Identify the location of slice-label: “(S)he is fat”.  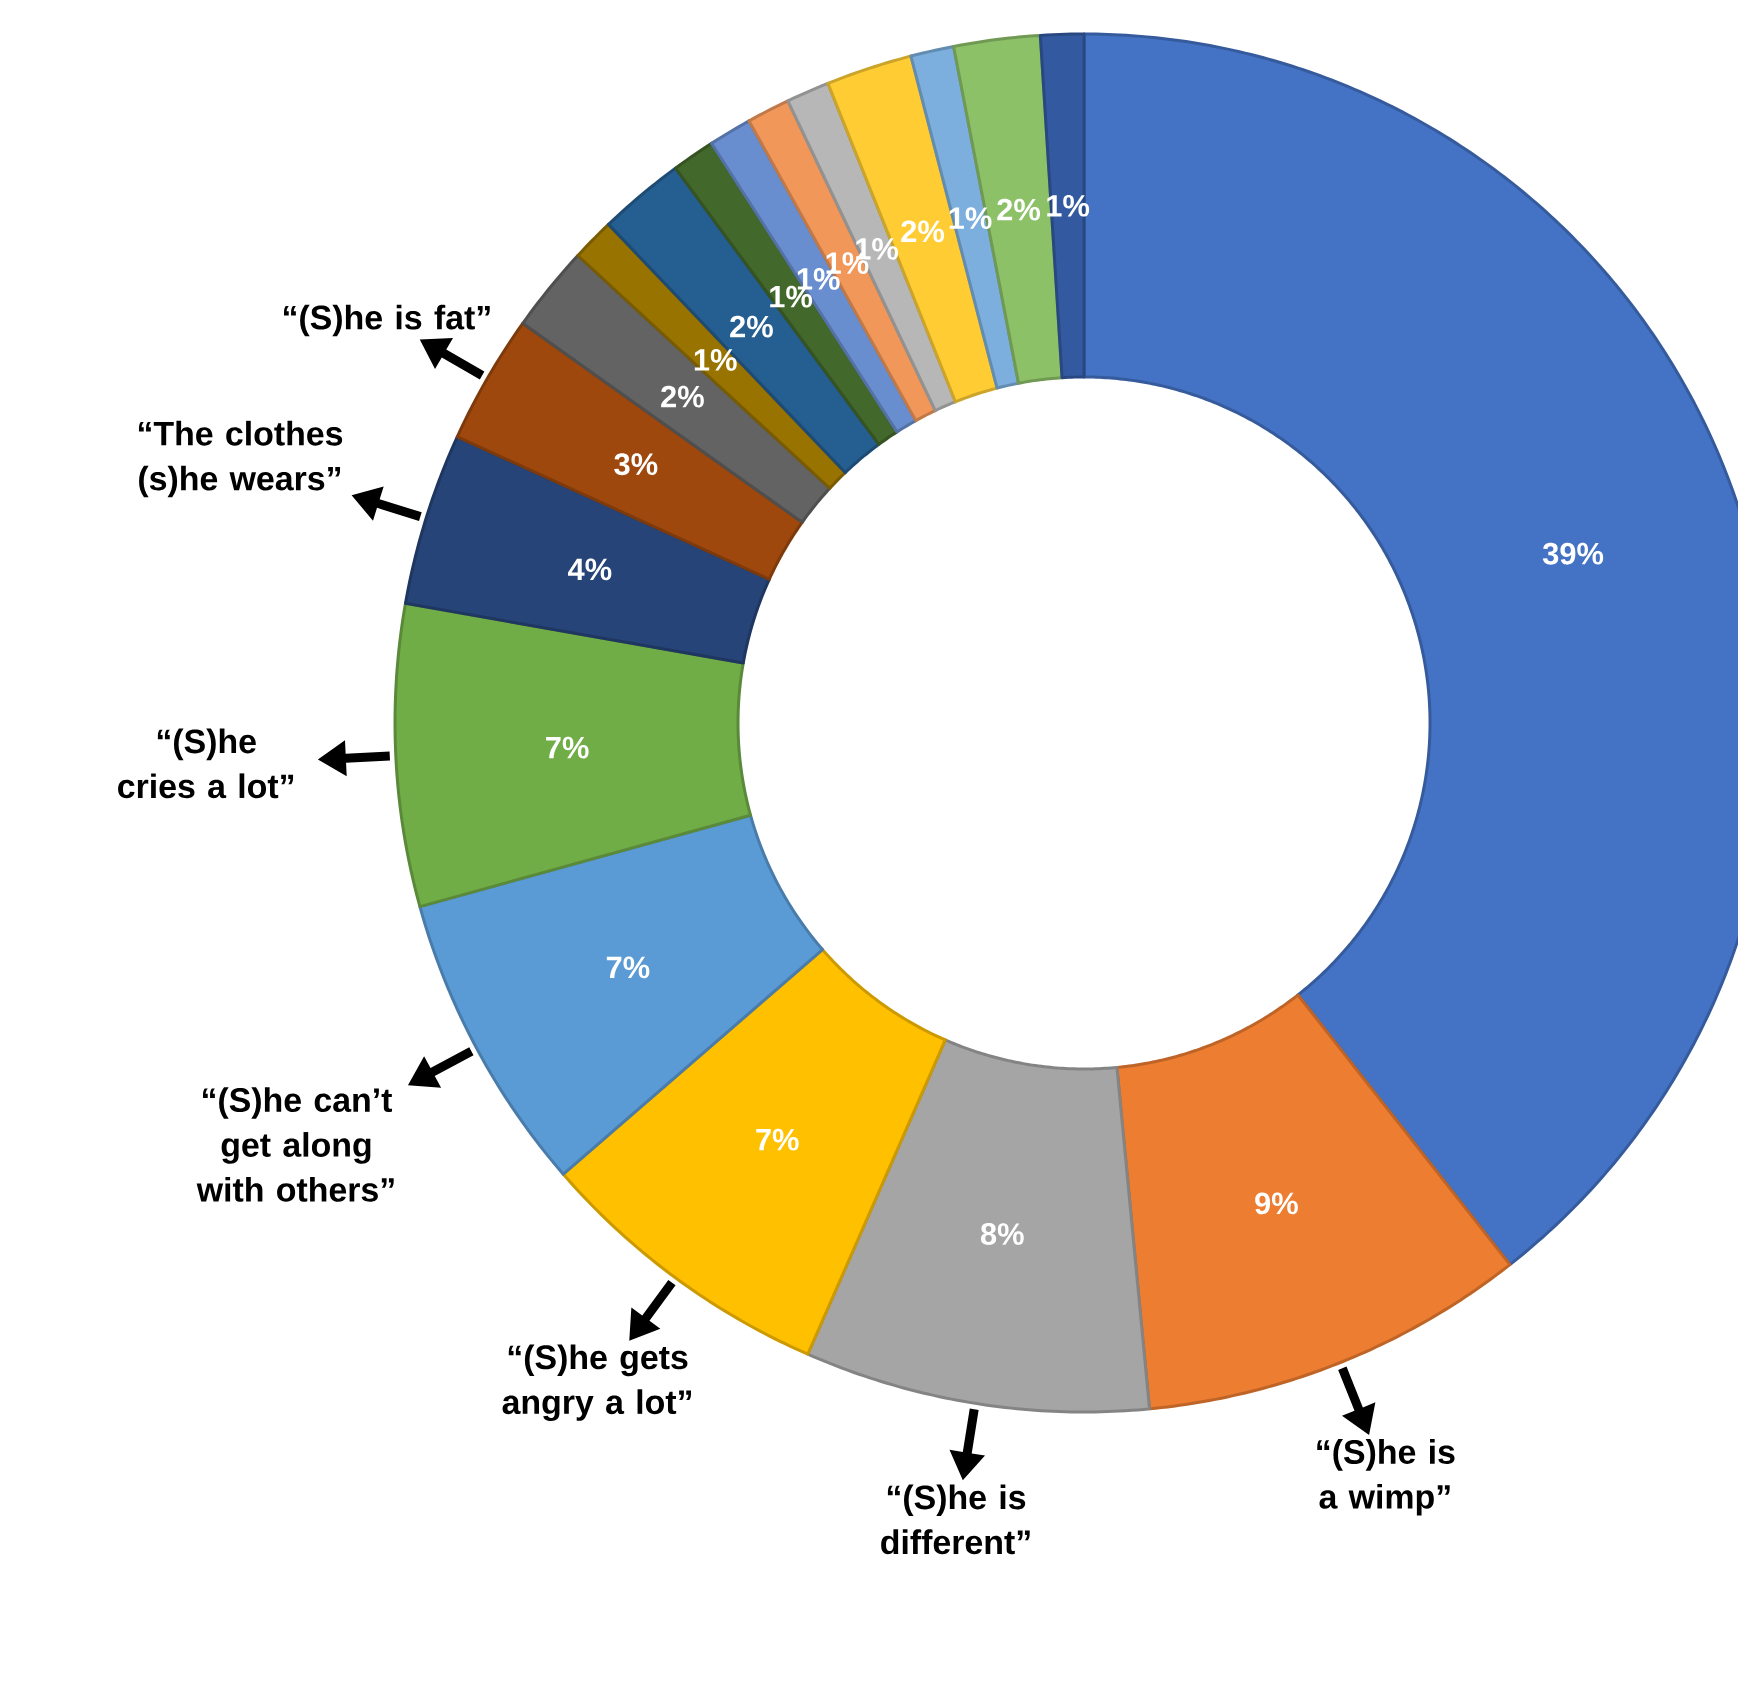
(386, 320).